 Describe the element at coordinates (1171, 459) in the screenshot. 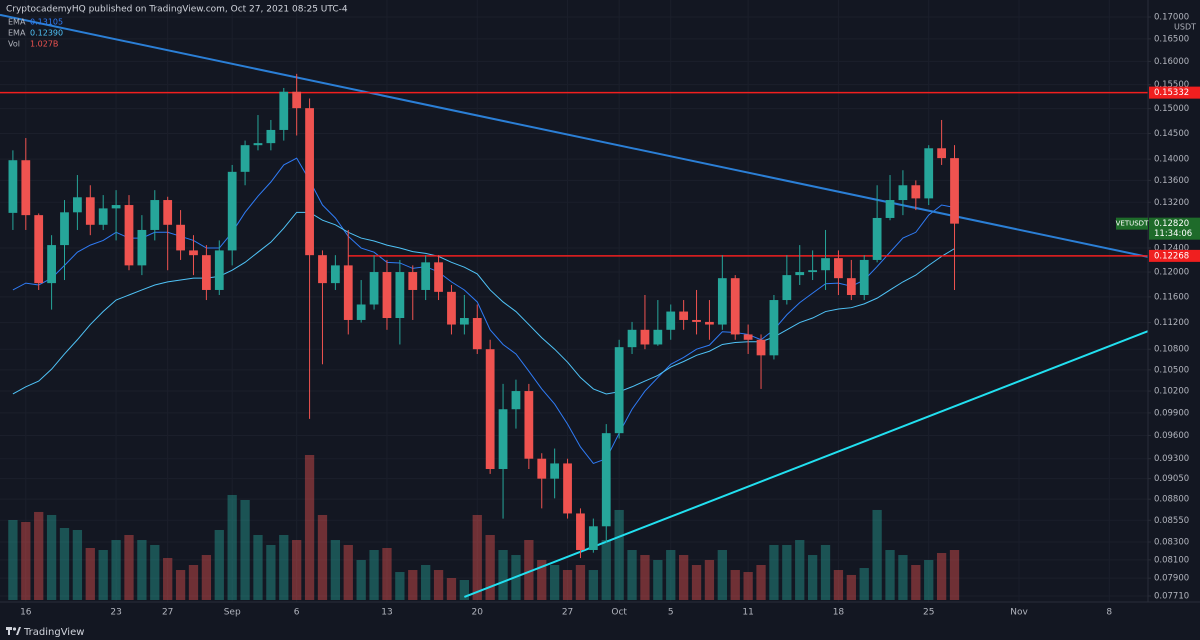

I see `y-tick-label: 0.09300` at that location.